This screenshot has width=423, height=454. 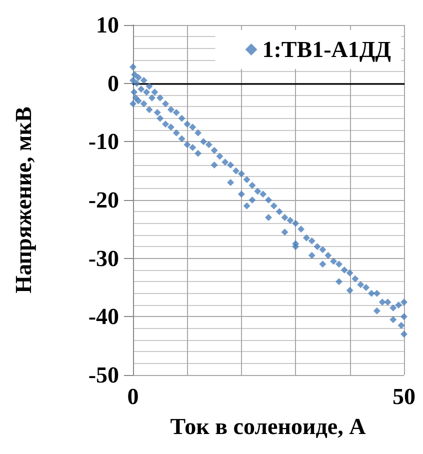 I want to click on y-tick-label: -20, so click(x=103, y=200).